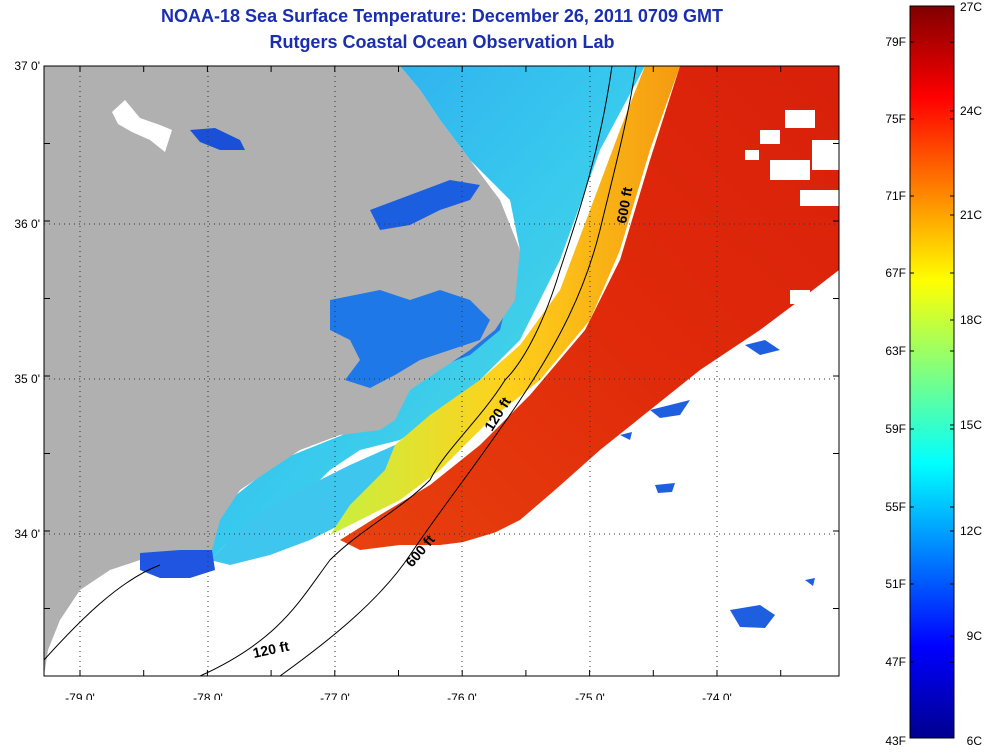 The width and height of the screenshot is (984, 754). Describe the element at coordinates (971, 425) in the screenshot. I see `c-label-15: 15C` at that location.